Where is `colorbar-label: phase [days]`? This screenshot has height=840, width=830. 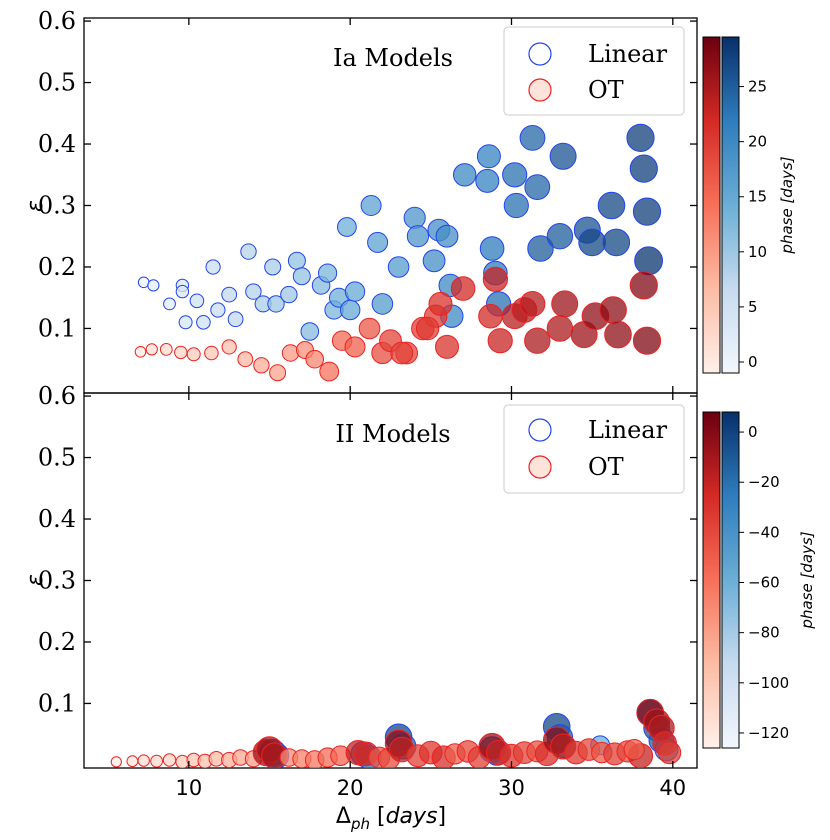 colorbar-label: phase [days] is located at coordinates (807, 580).